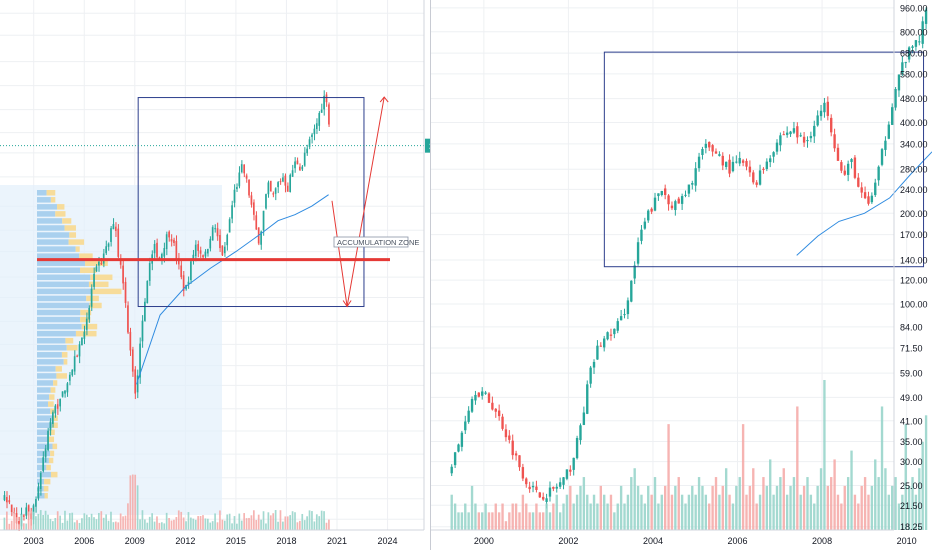 The image size is (932, 550). I want to click on price-tick-label: 280.00, so click(914, 170).